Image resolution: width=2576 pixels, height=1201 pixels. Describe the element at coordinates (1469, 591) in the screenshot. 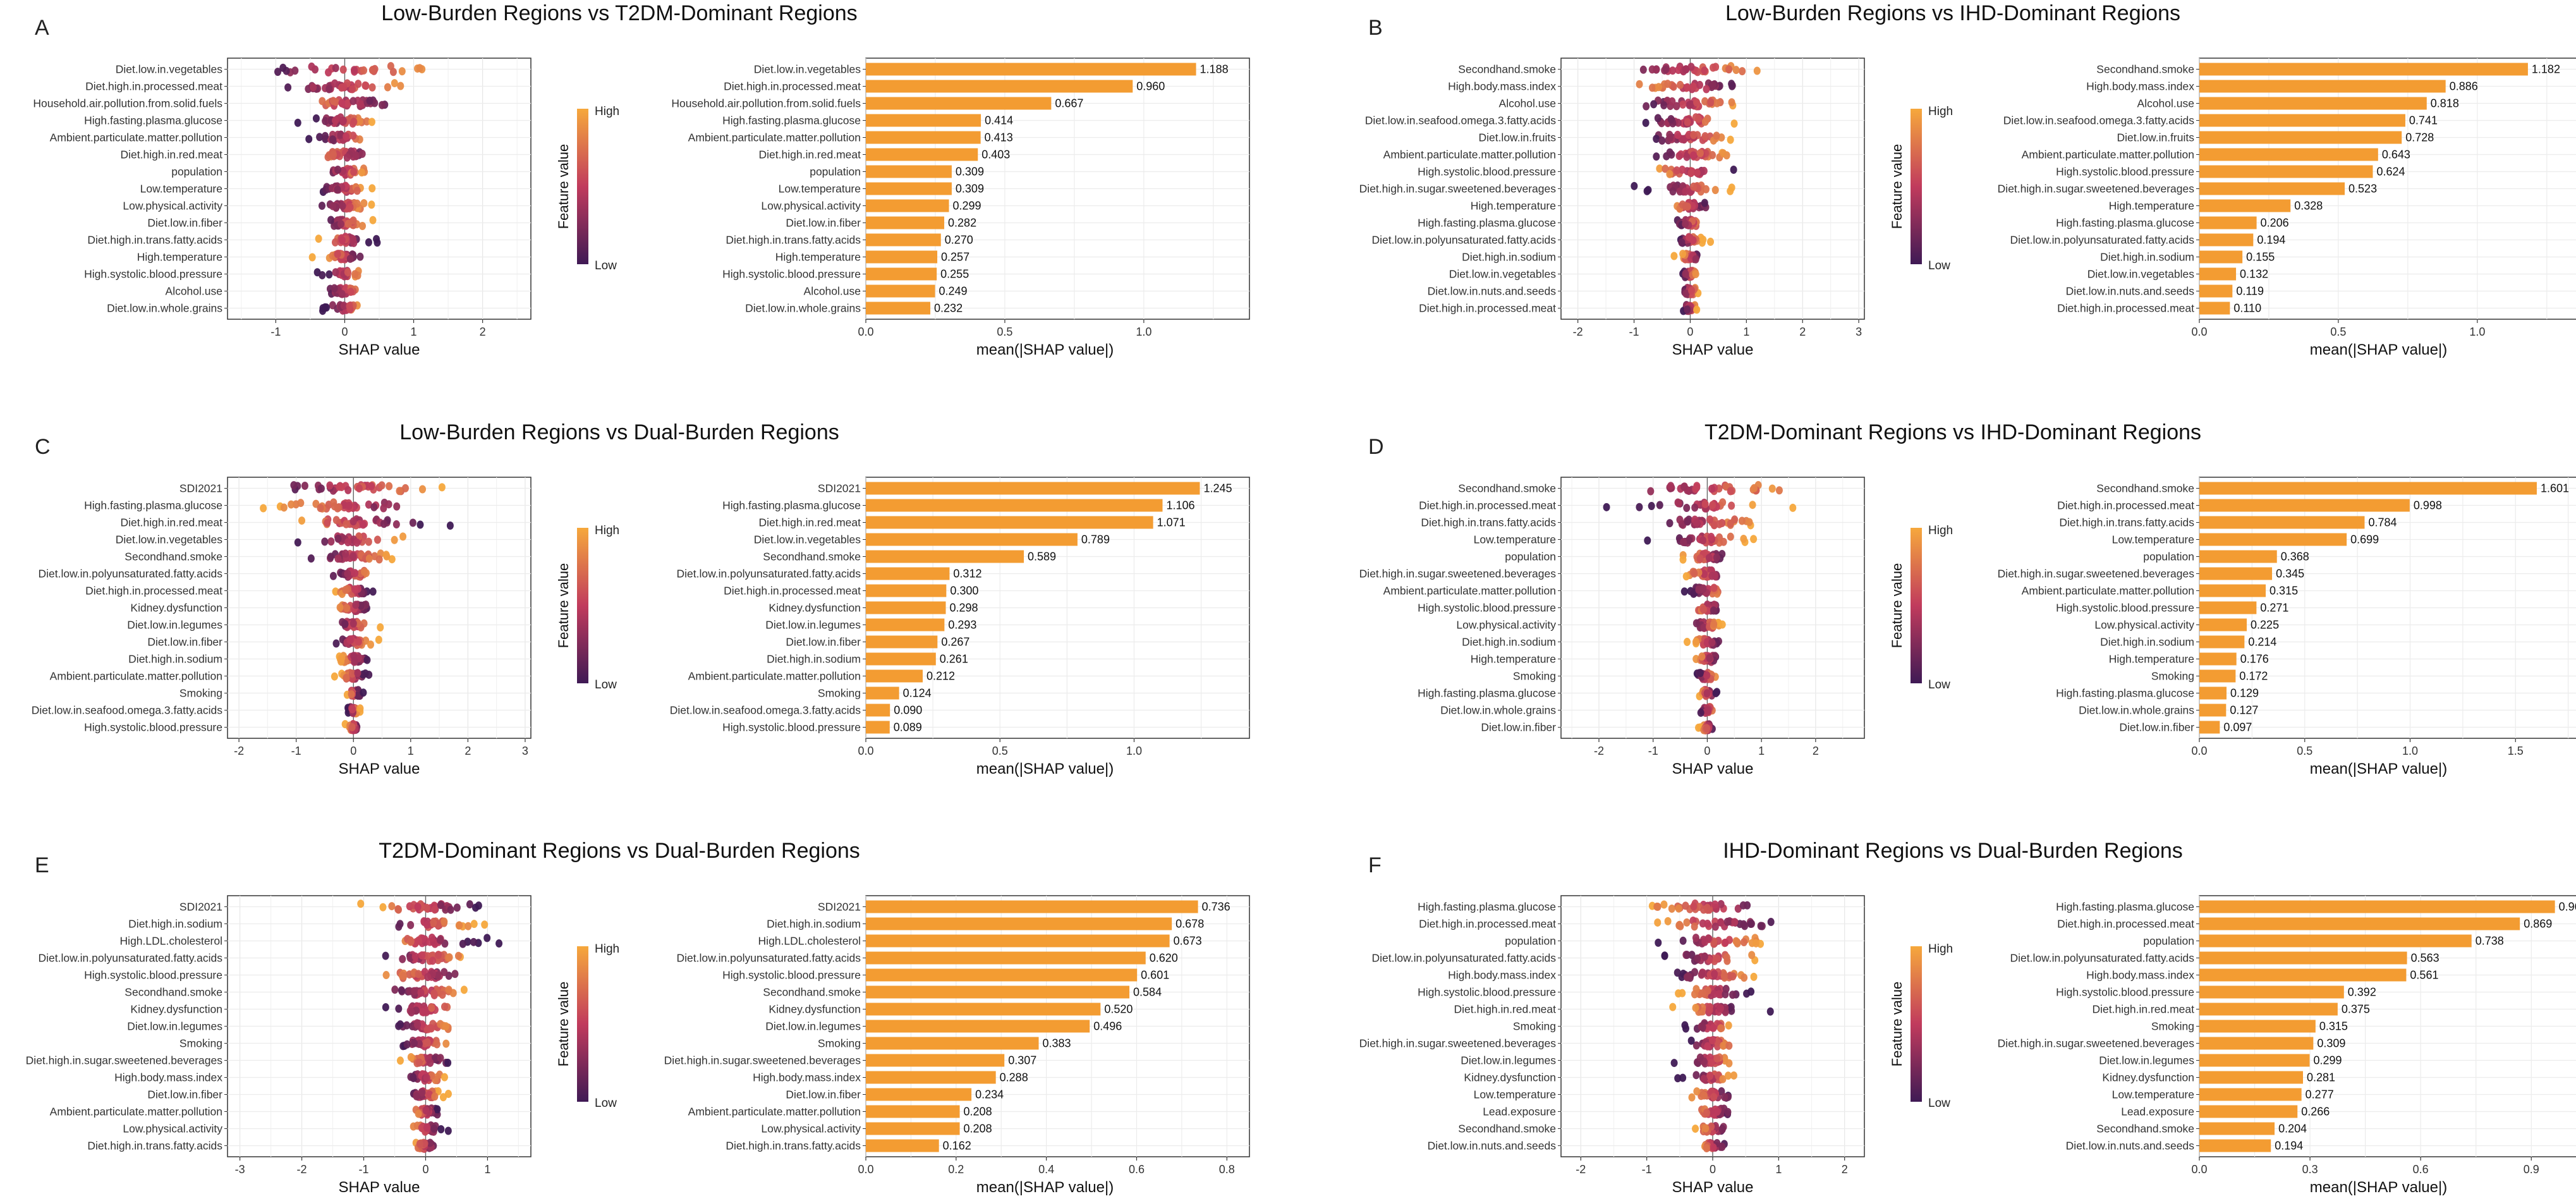

I see `shap-feature-label: Ambient.particulate.matter.pollution` at that location.